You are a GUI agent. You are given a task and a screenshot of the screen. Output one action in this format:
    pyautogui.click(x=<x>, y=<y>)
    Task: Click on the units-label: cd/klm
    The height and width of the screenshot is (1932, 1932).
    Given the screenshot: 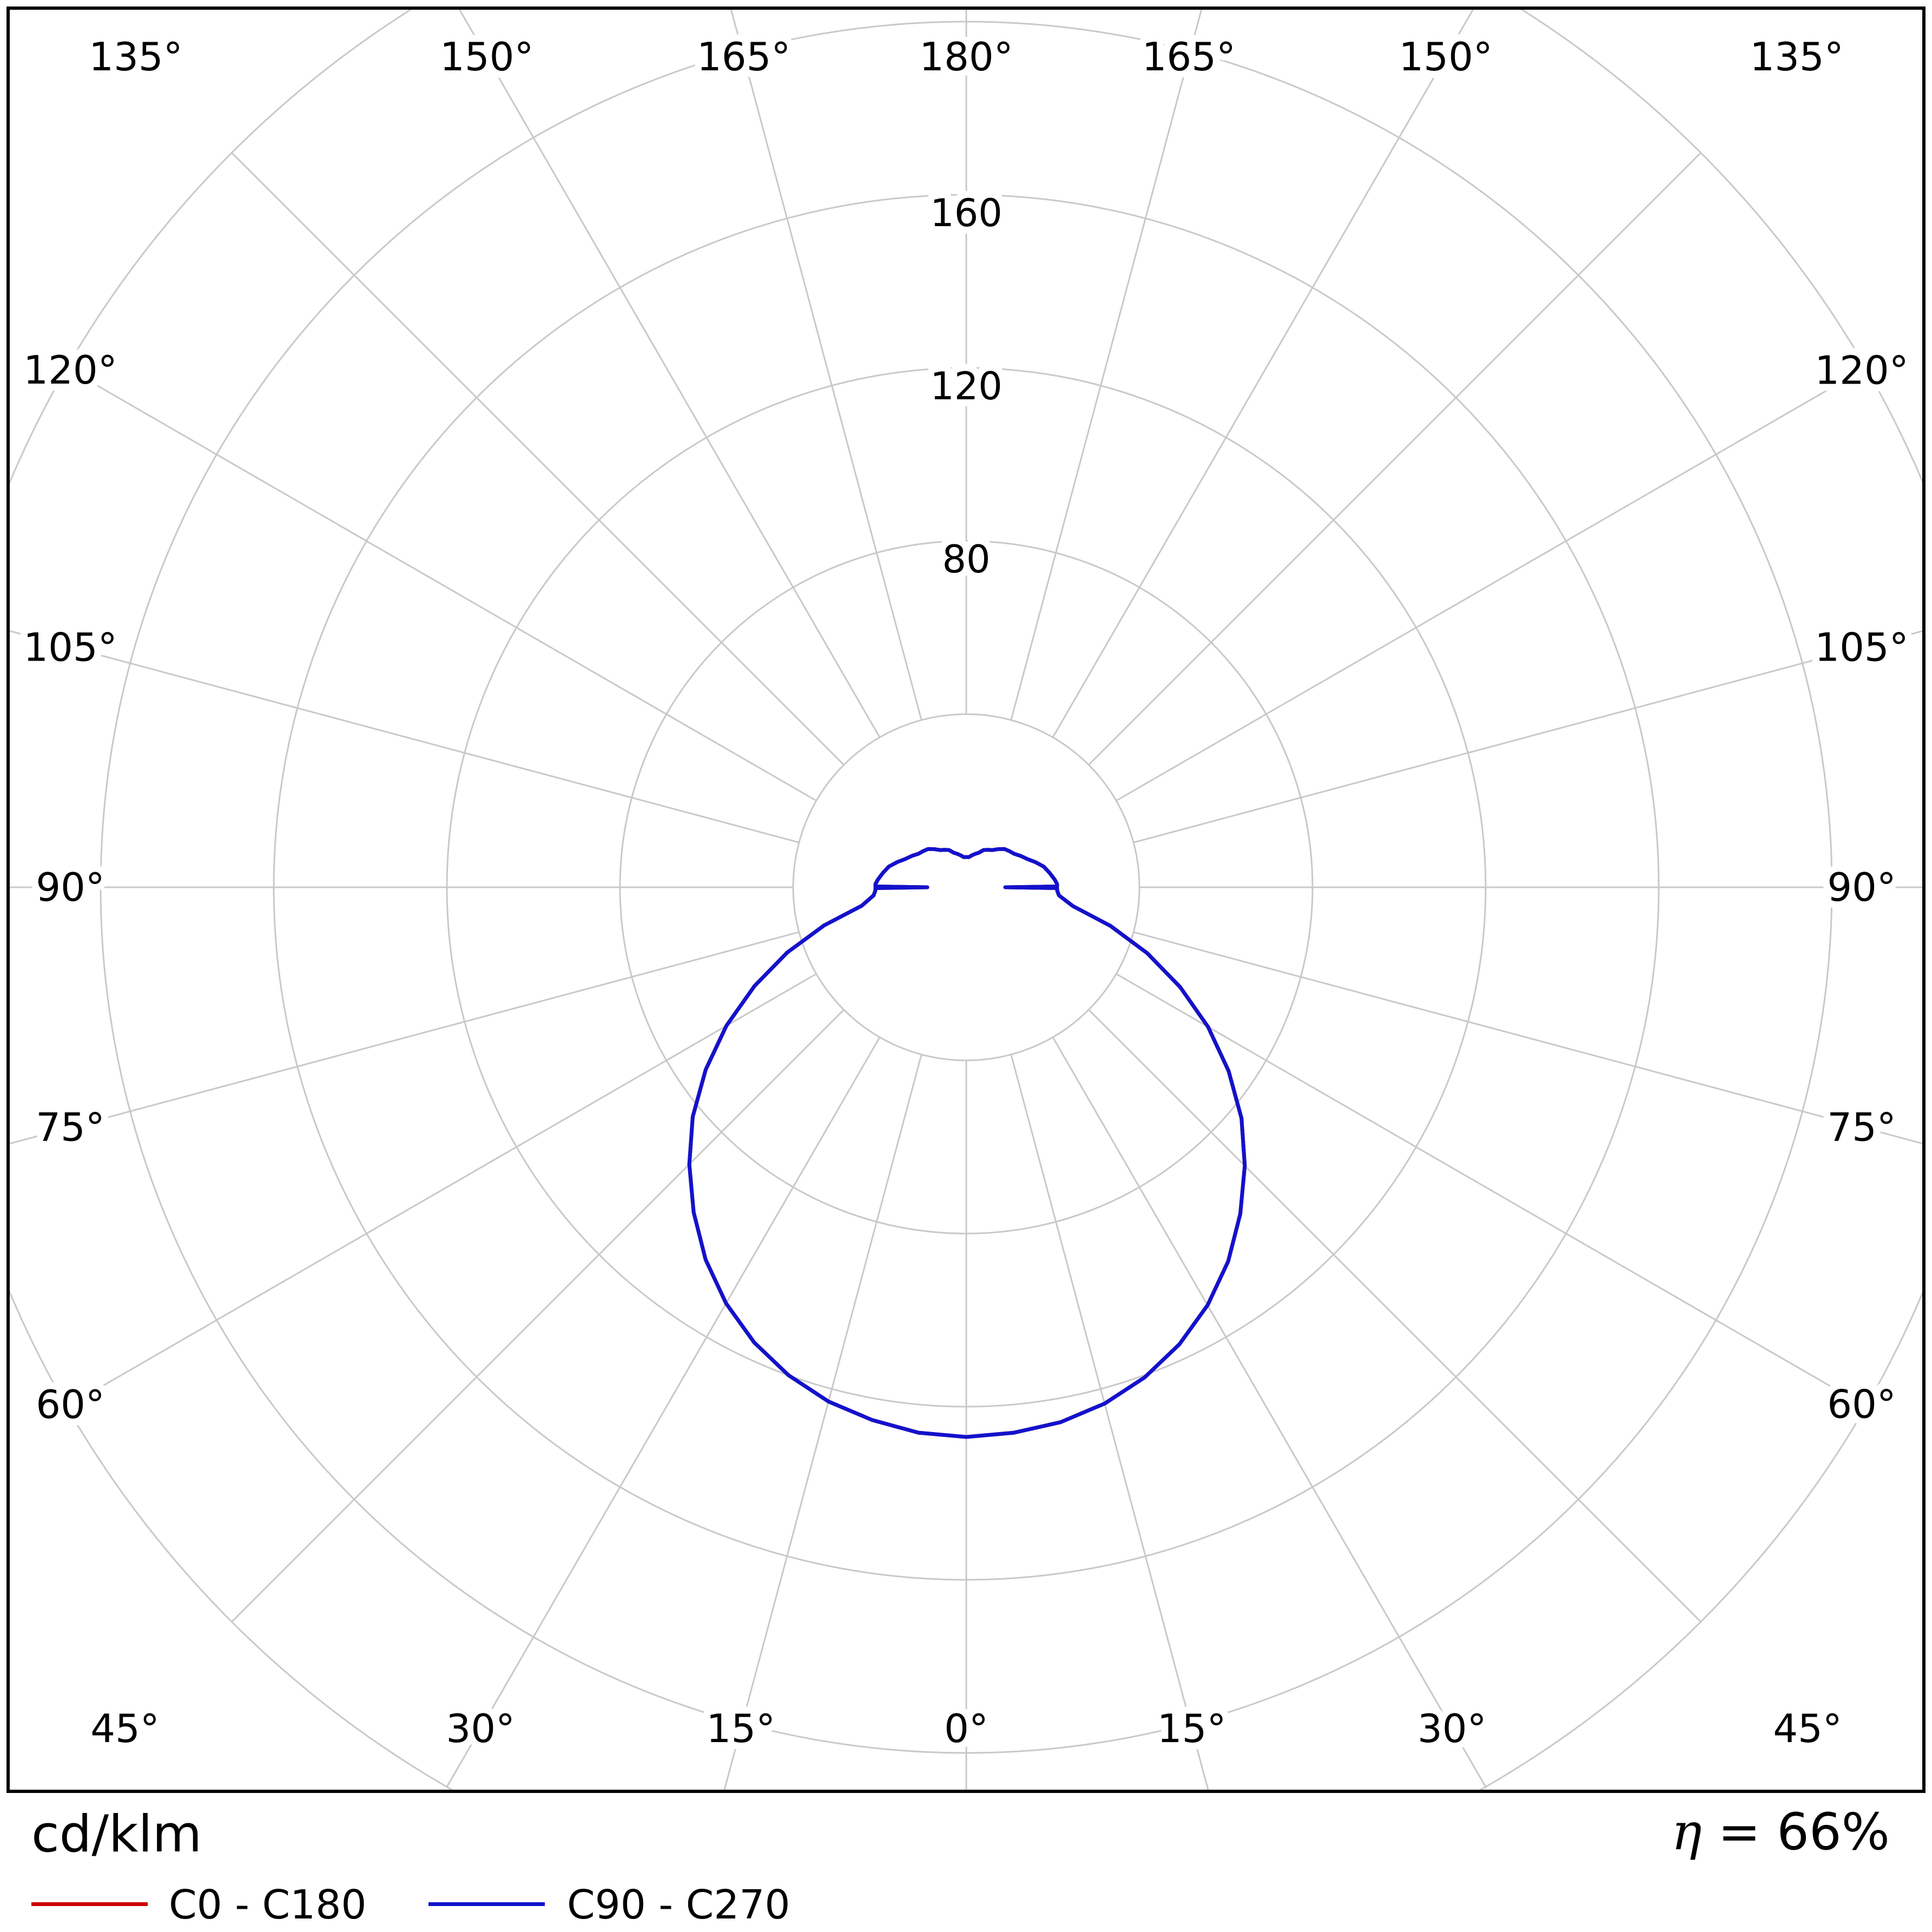 What is the action you would take?
    pyautogui.click(x=116, y=1835)
    